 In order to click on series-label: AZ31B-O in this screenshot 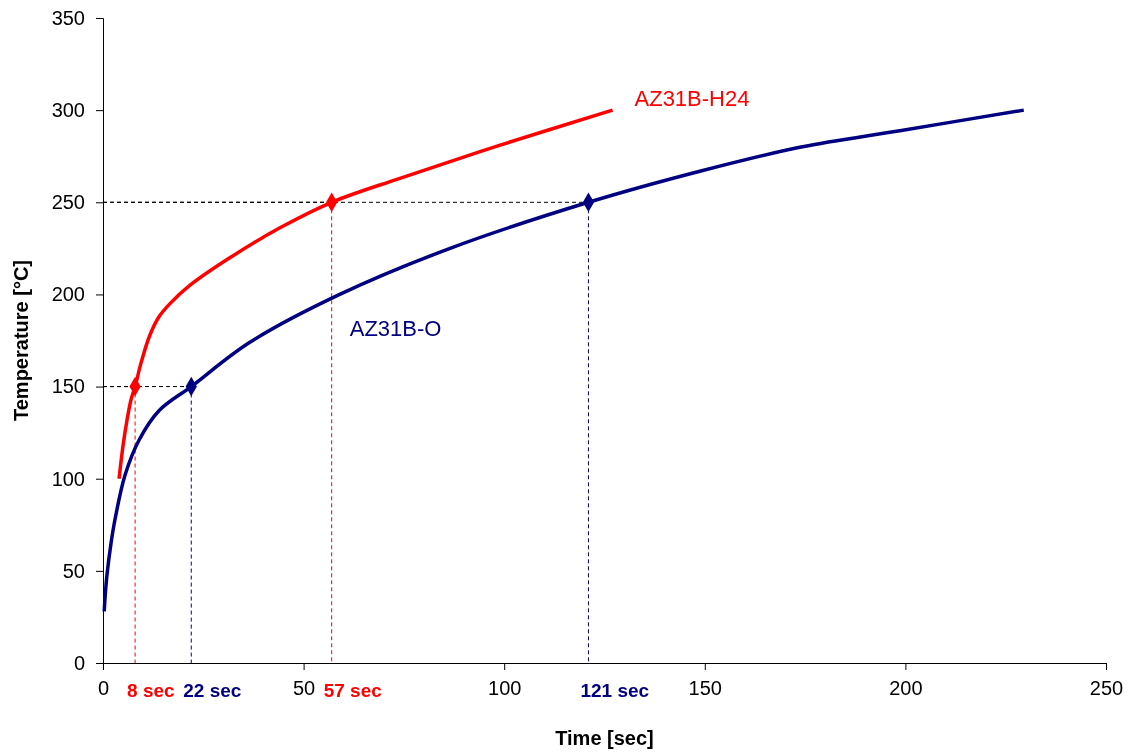, I will do `click(395, 329)`.